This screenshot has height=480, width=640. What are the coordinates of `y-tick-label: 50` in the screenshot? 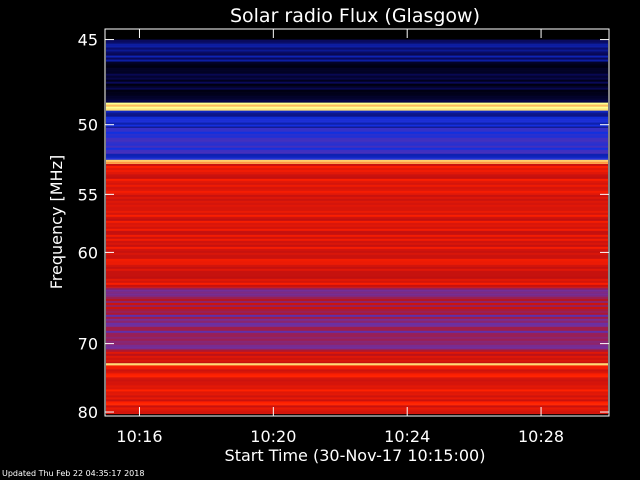 It's located at (88, 125).